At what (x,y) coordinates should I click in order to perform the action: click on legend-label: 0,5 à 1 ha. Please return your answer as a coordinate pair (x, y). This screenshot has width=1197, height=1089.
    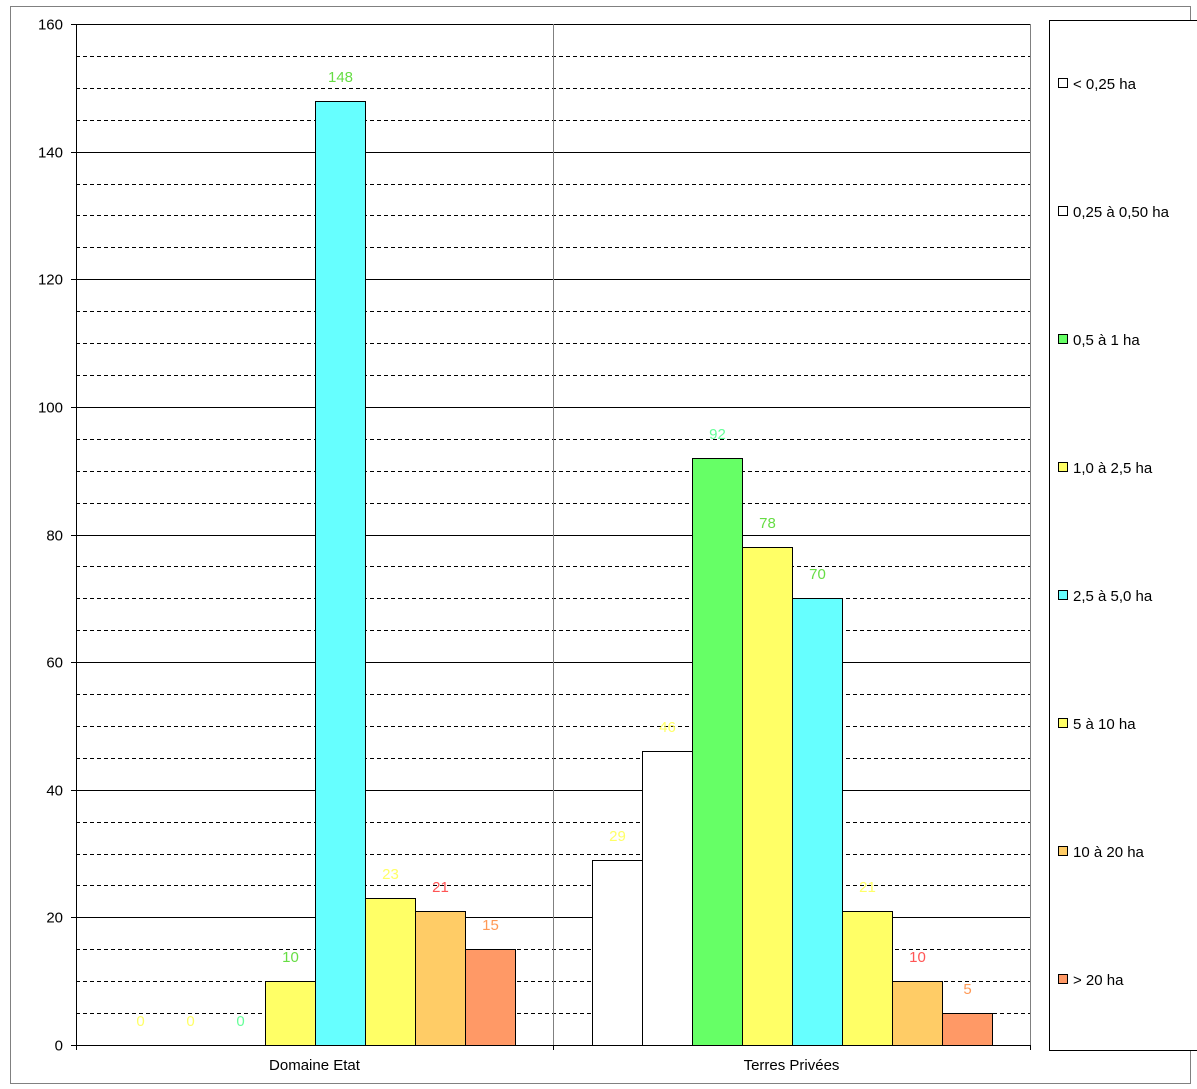
    Looking at the image, I should click on (1106, 340).